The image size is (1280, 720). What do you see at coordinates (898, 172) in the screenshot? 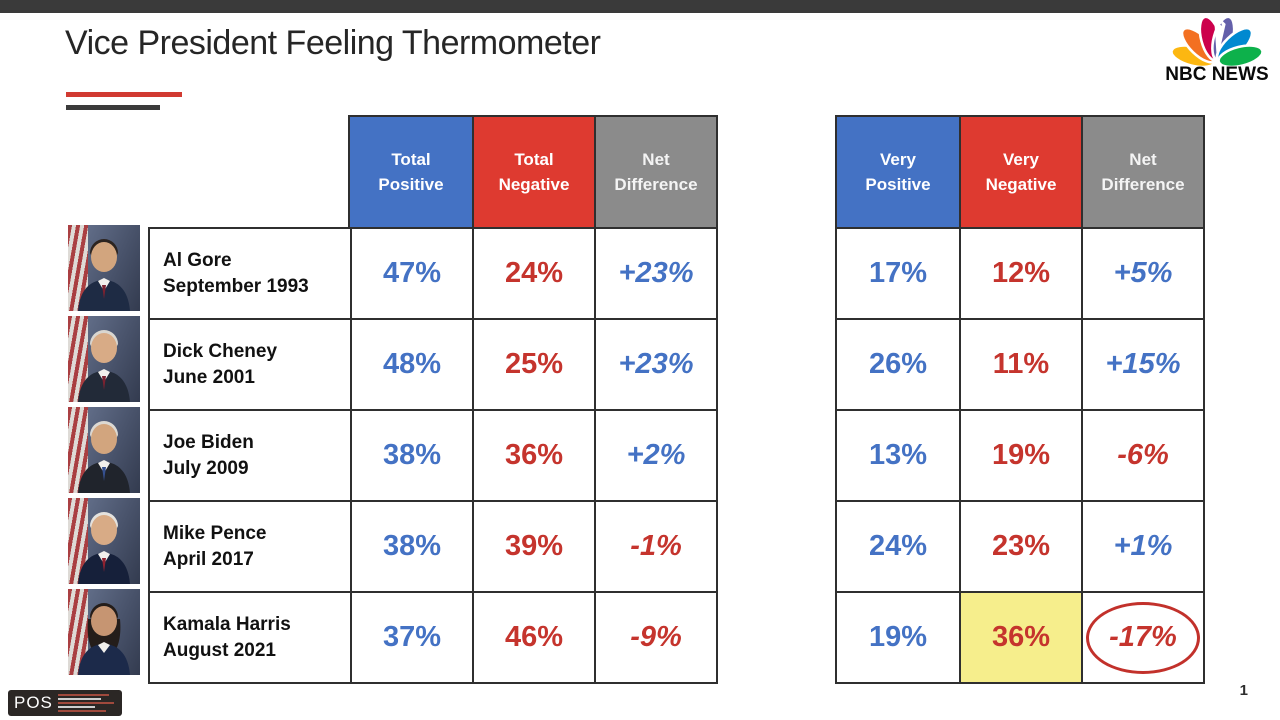
I see `column-header-very-positive: Very Positive` at bounding box center [898, 172].